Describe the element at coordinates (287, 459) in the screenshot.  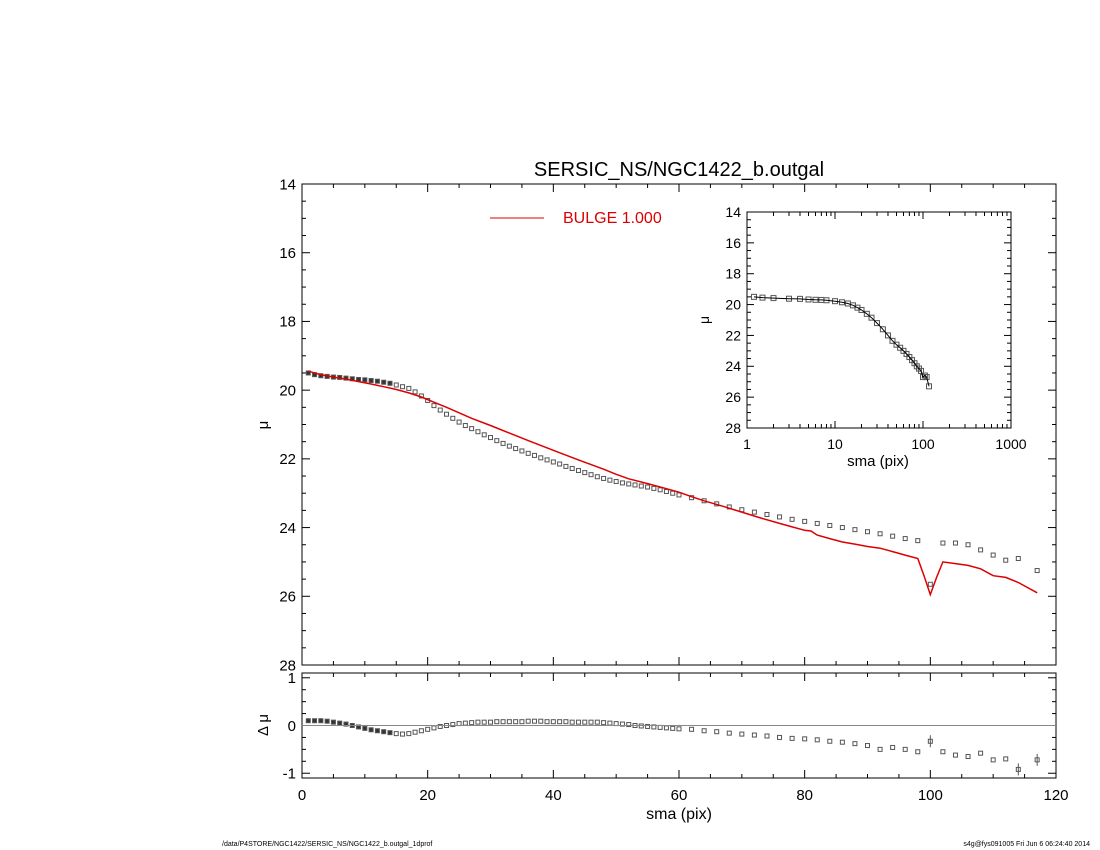
I see `main-ytick-label: 22` at that location.